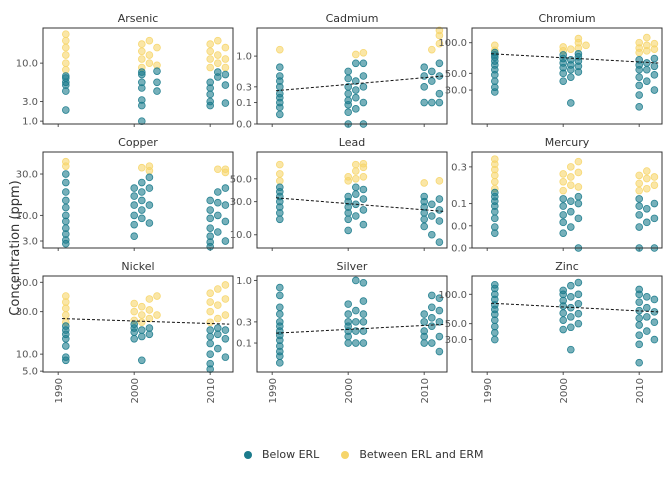  I want to click on y-tick-label-copper: 30.0, so click(27, 175).